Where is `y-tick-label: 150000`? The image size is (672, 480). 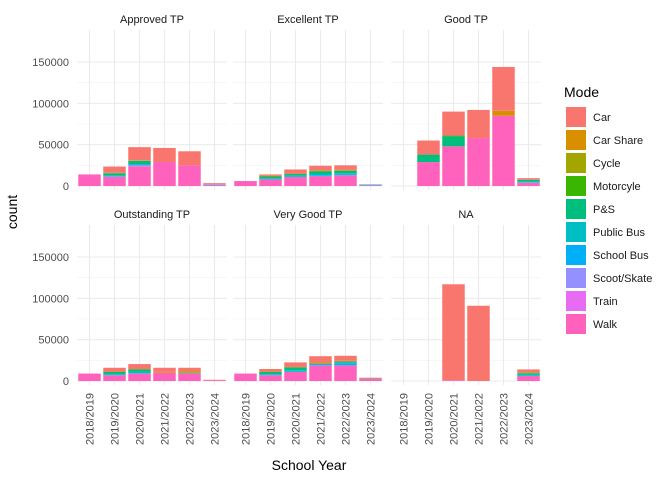
y-tick-label: 150000 is located at coordinates (50, 258).